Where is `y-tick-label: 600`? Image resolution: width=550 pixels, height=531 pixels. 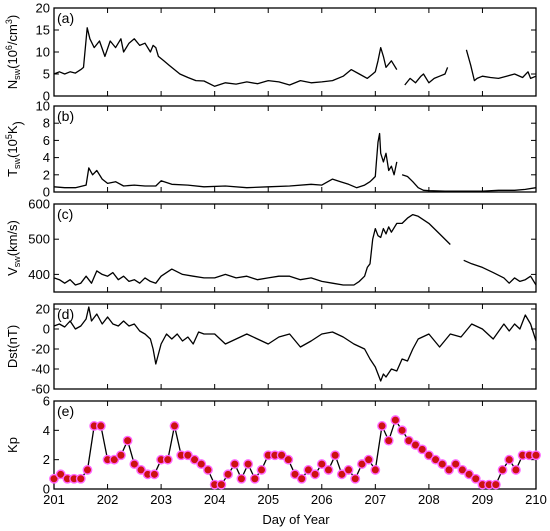 y-tick-label: 600 is located at coordinates (39, 204).